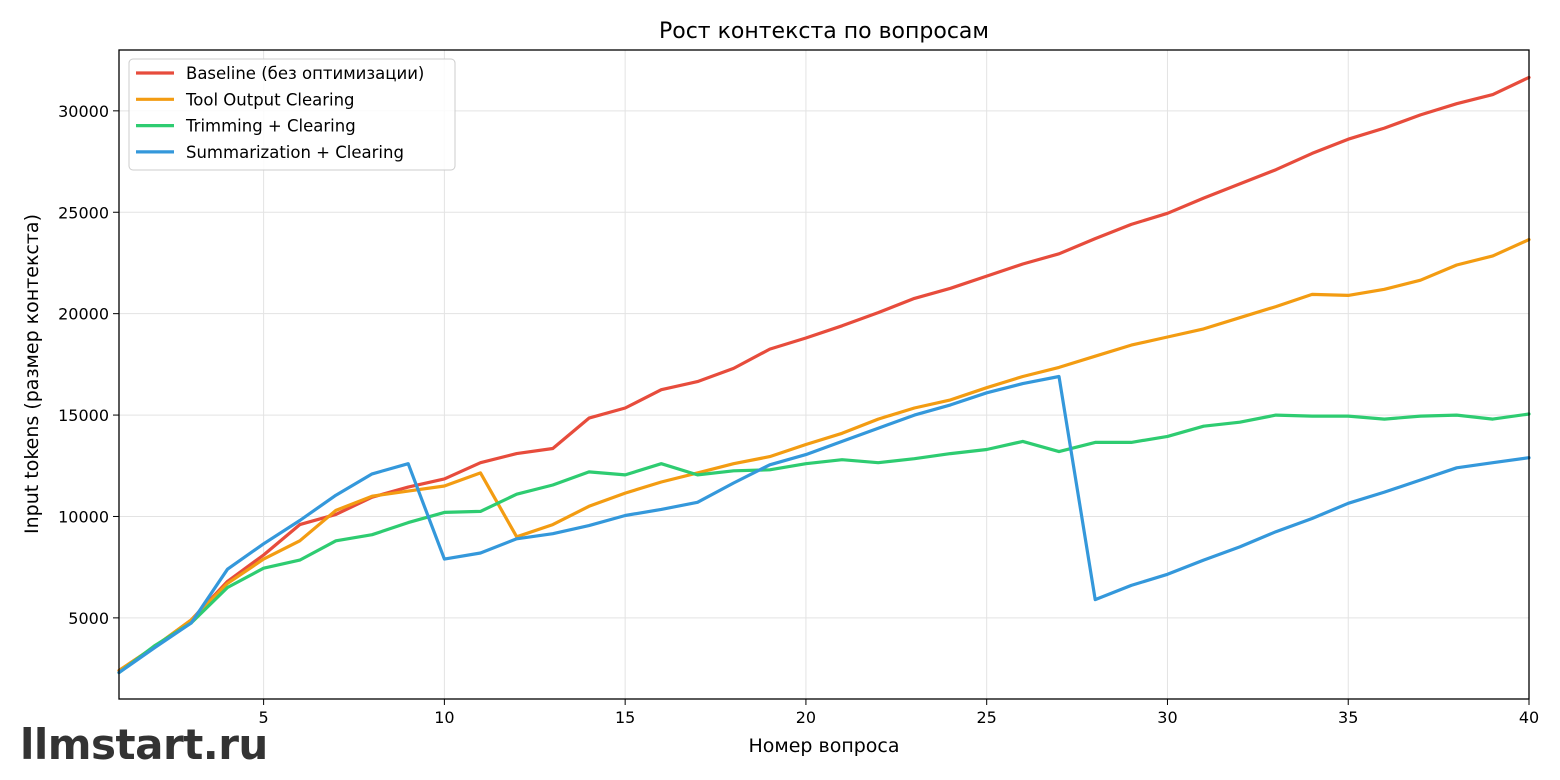  Describe the element at coordinates (83, 111) in the screenshot. I see `y-tick-label: 30000` at that location.